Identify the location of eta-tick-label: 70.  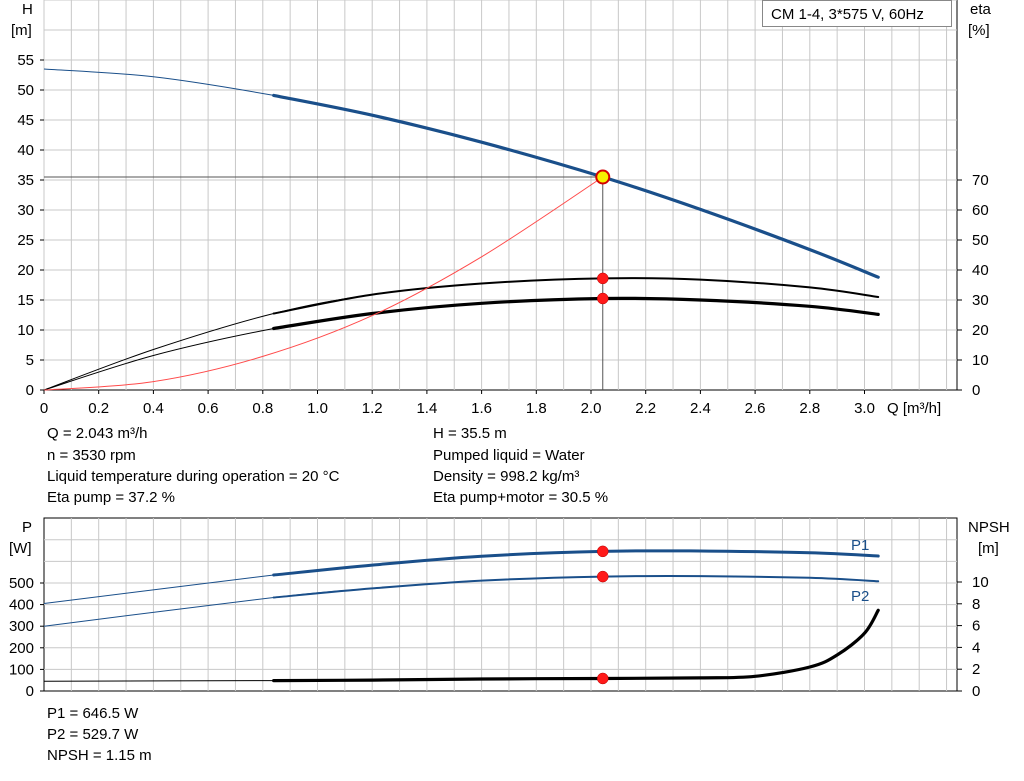
(980, 180).